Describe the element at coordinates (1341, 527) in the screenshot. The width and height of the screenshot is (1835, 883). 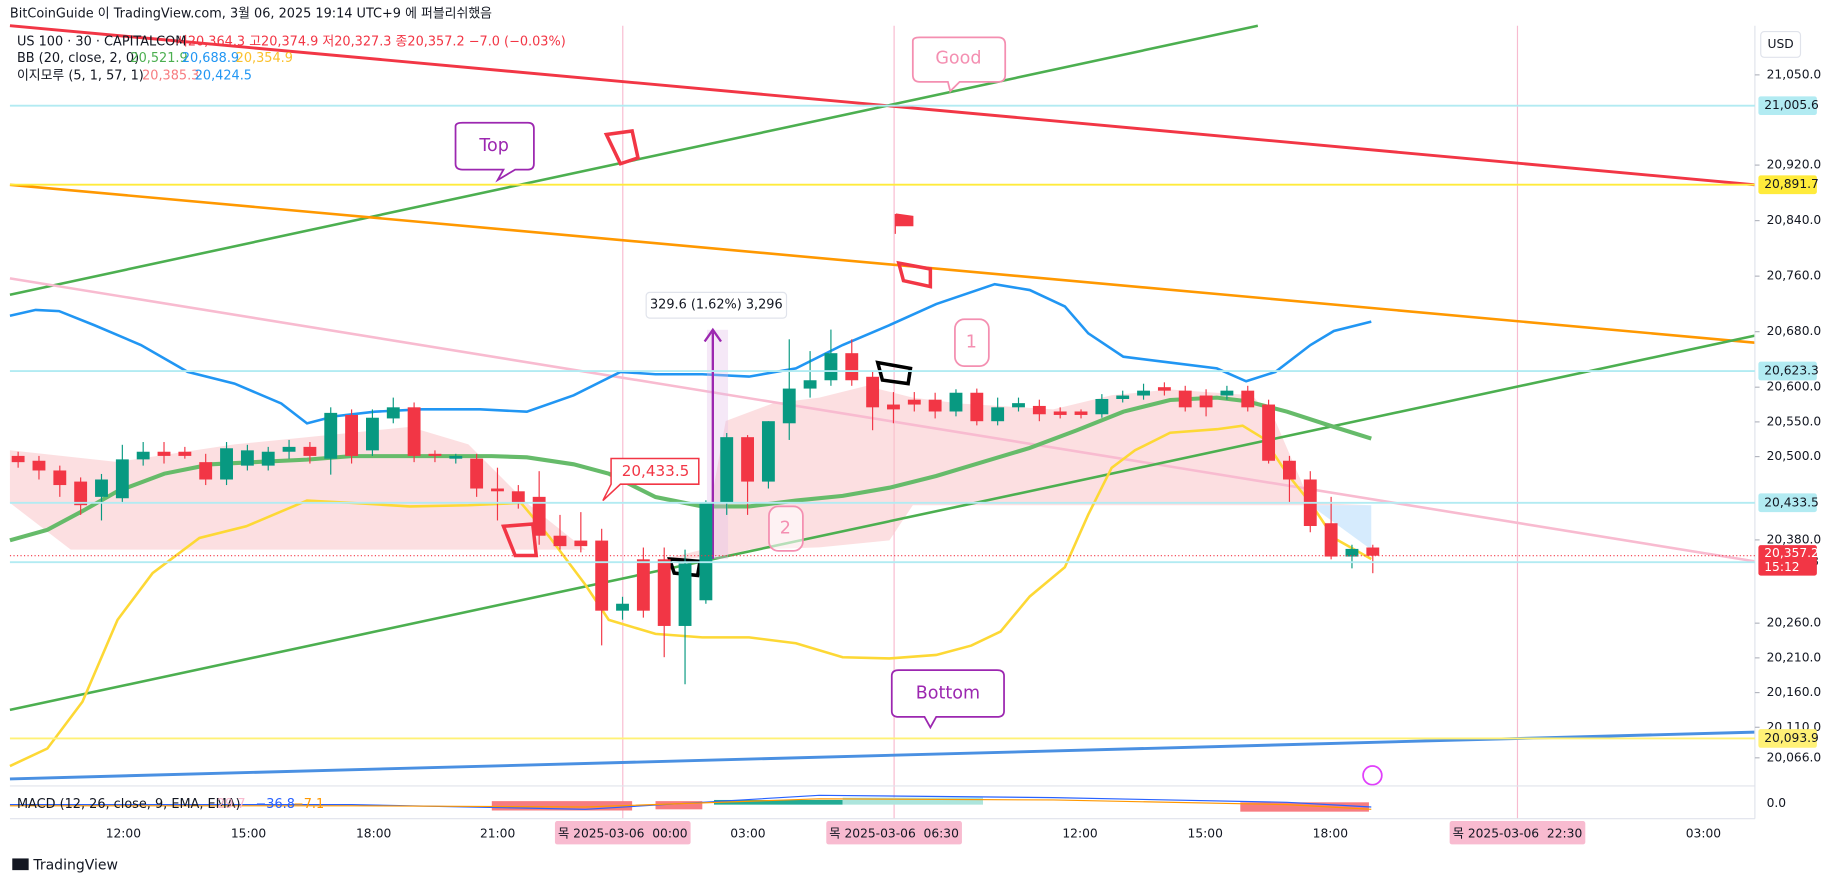
I see `cloud-b` at that location.